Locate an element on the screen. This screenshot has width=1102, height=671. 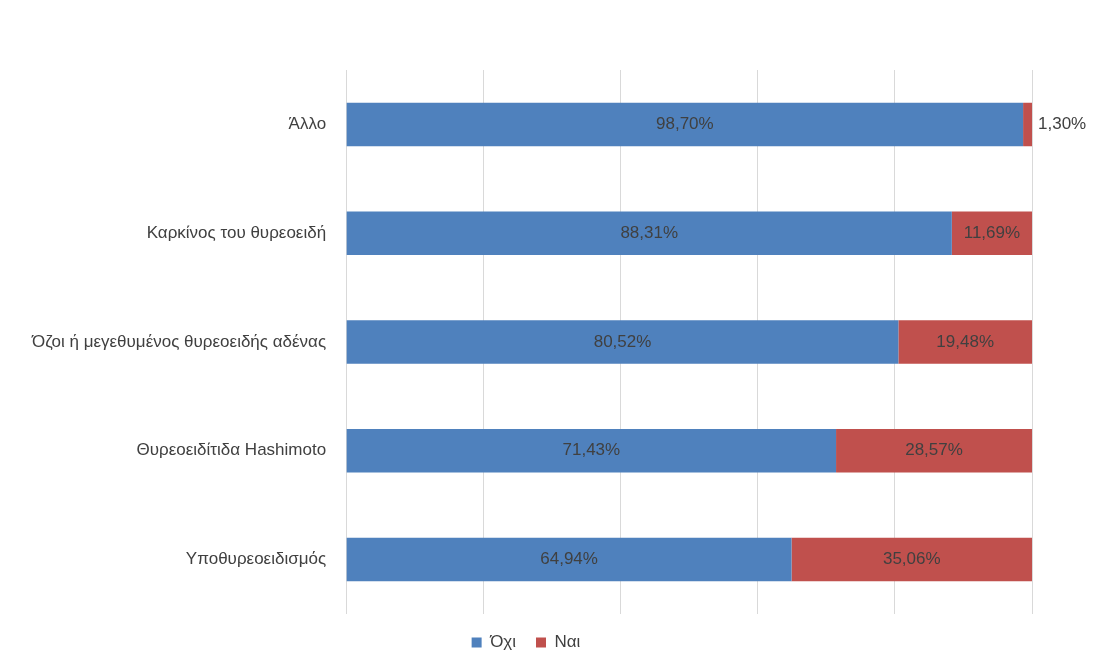
legend-label: Ναι is located at coordinates (567, 642).